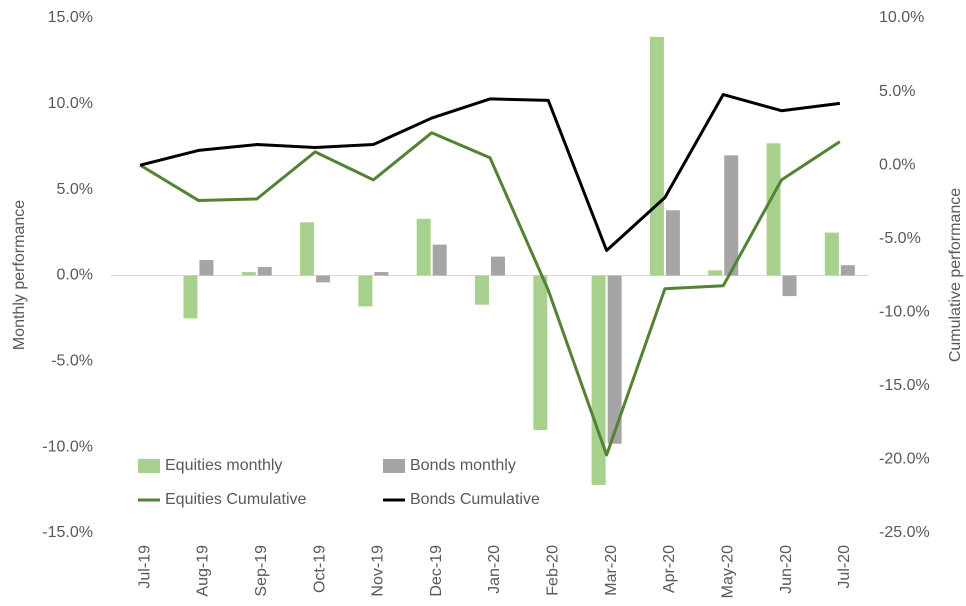  What do you see at coordinates (319, 569) in the screenshot?
I see `x-tick-label: Oct-19` at bounding box center [319, 569].